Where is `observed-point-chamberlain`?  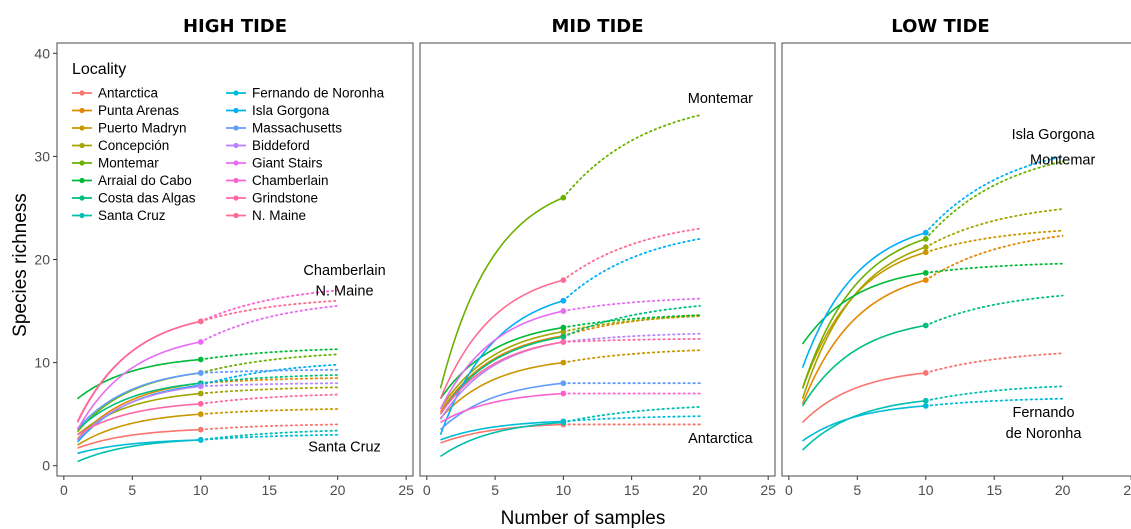
observed-point-chamberlain is located at coordinates (563, 393).